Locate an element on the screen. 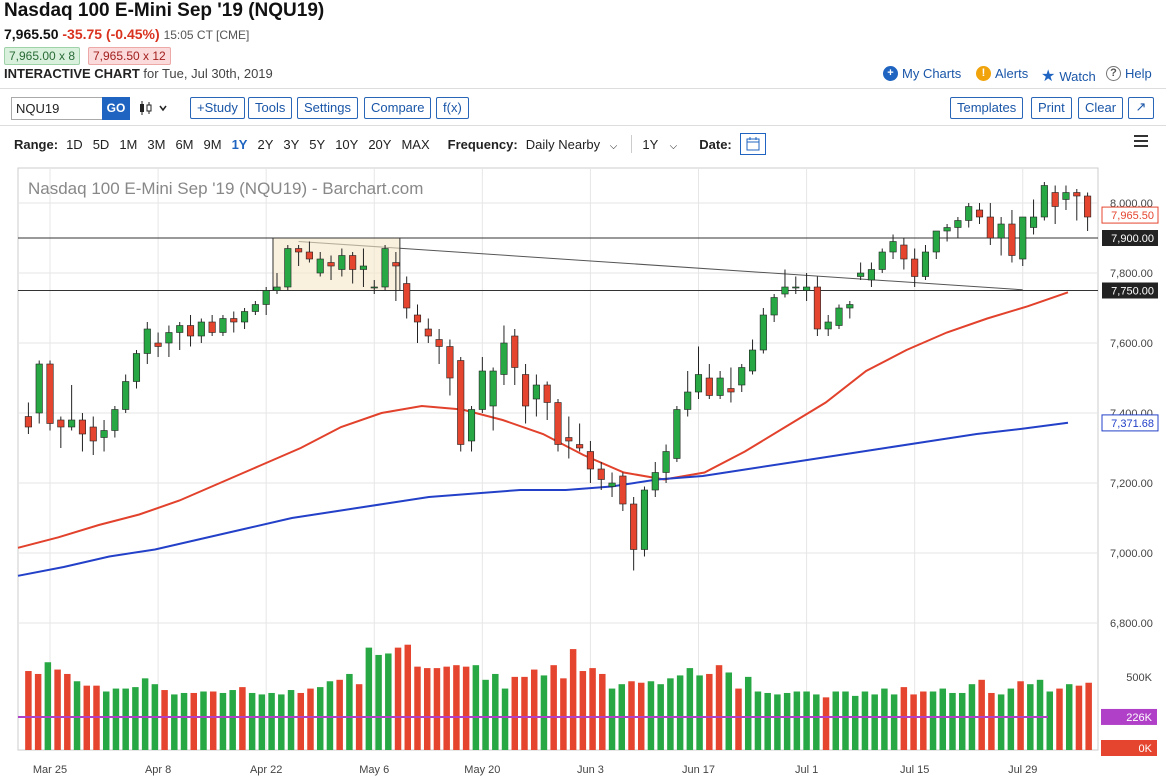  frequency-select: Daily Nearby ⌵ is located at coordinates (572, 144).